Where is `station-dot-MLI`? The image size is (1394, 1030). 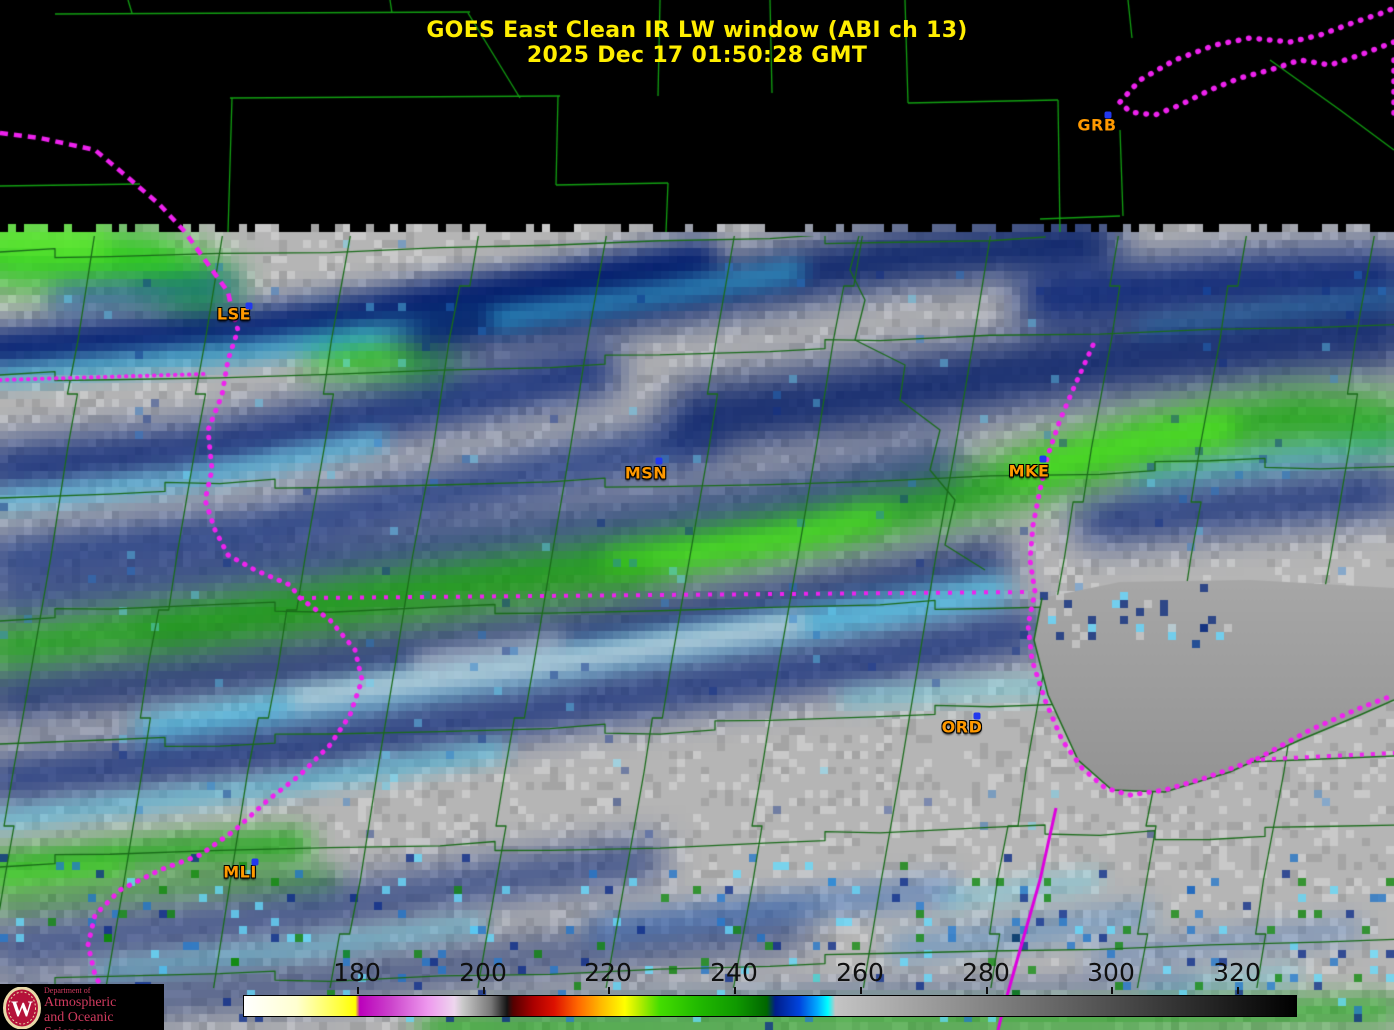
station-dot-MLI is located at coordinates (255, 862).